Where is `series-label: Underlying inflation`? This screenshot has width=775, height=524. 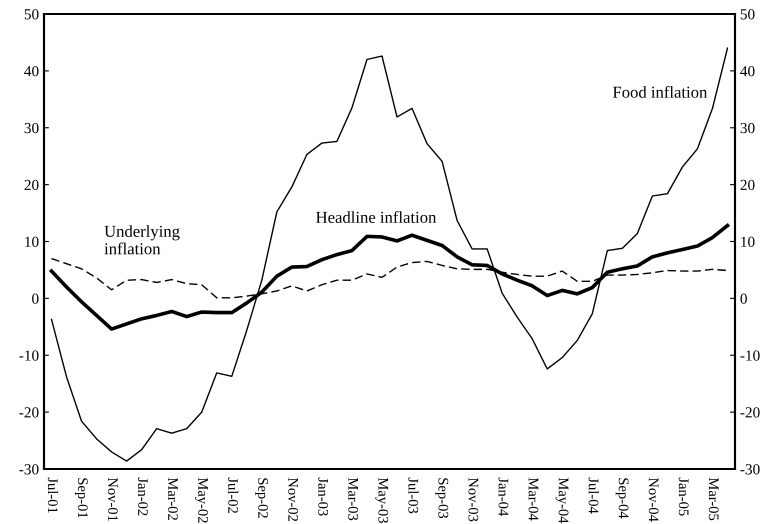
series-label: Underlying inflation is located at coordinates (142, 239).